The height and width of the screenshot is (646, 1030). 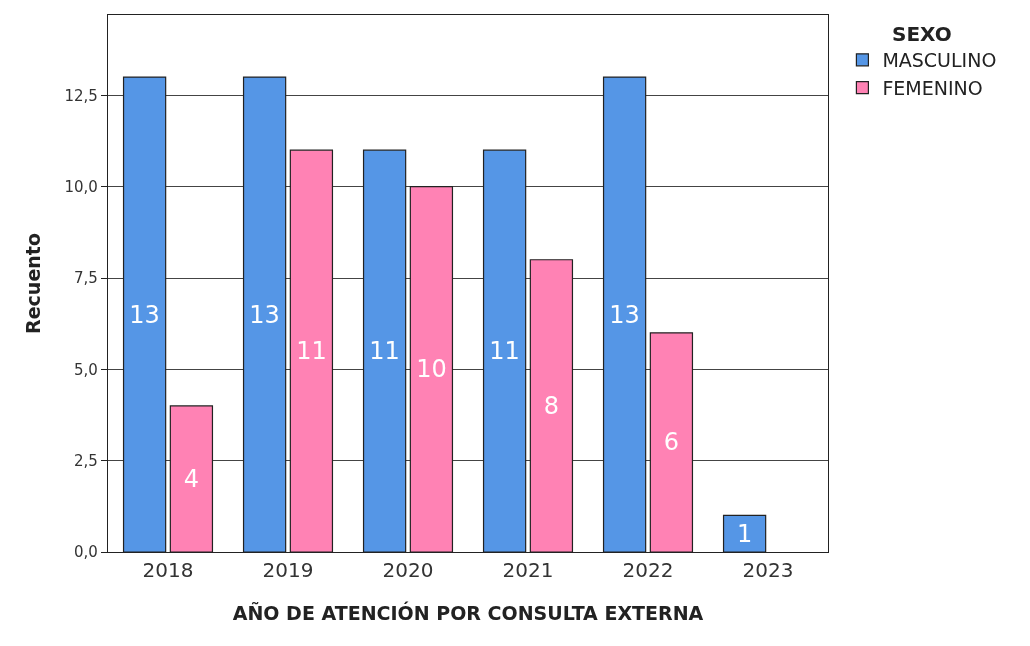 I want to click on x-tick-label: 2018, so click(x=168, y=570).